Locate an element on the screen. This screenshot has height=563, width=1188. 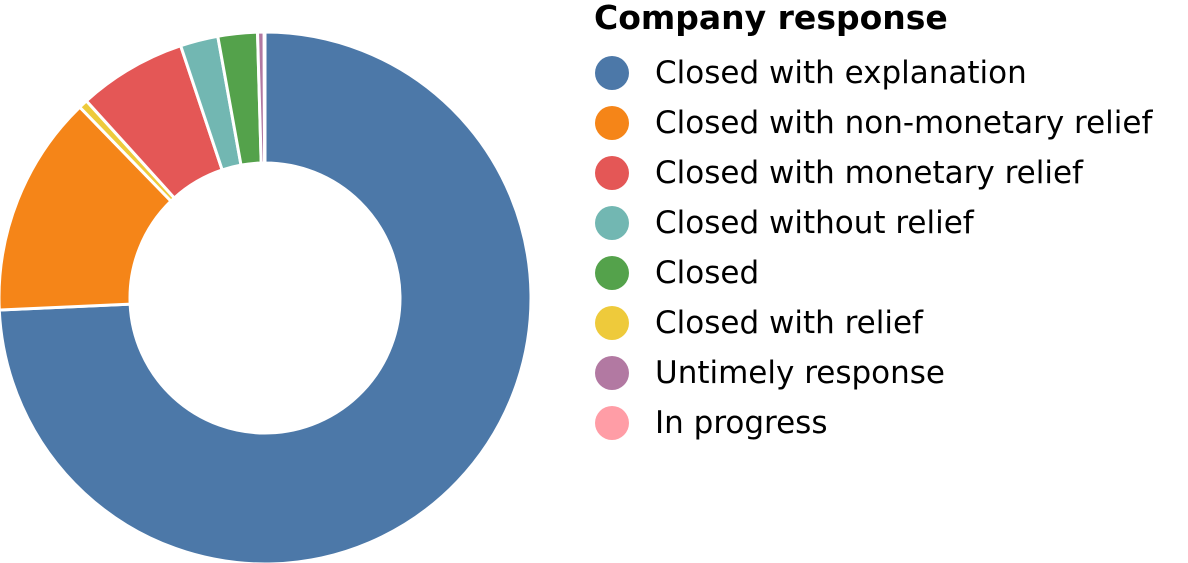
legend-label: In progress is located at coordinates (741, 423).